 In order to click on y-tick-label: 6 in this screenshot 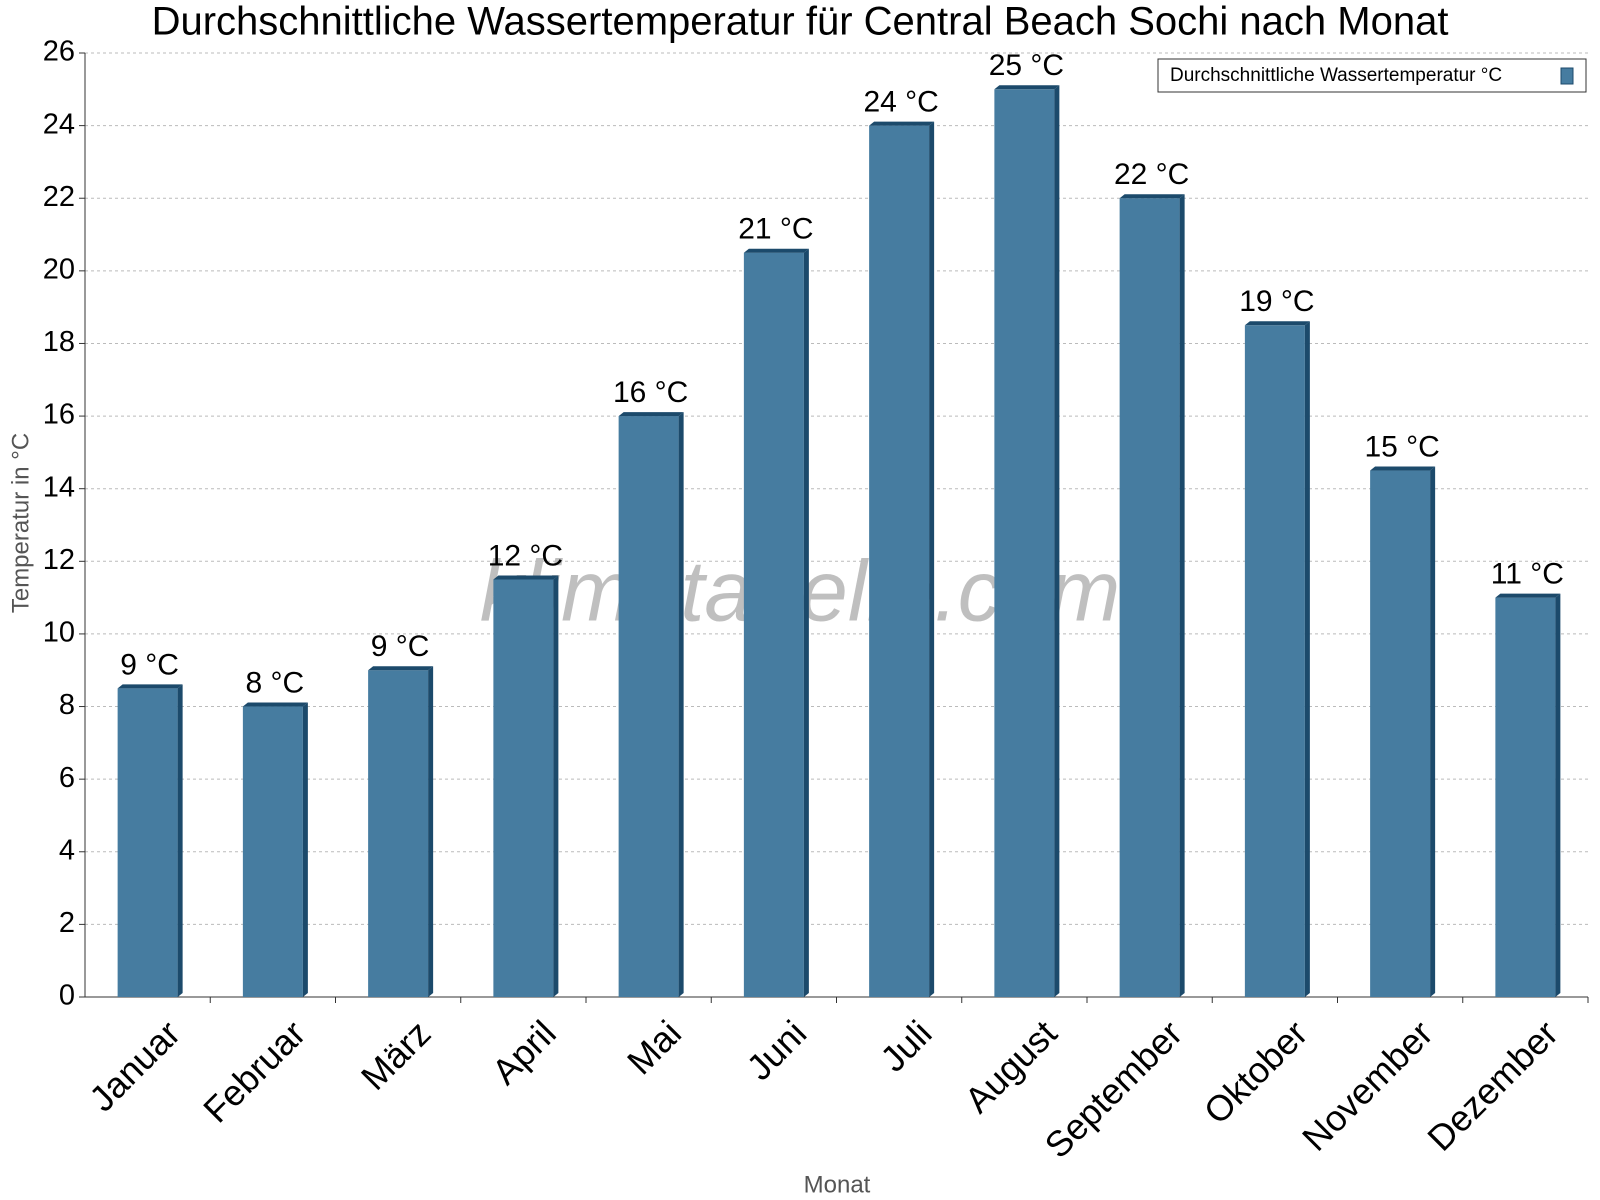, I will do `click(67, 778)`.